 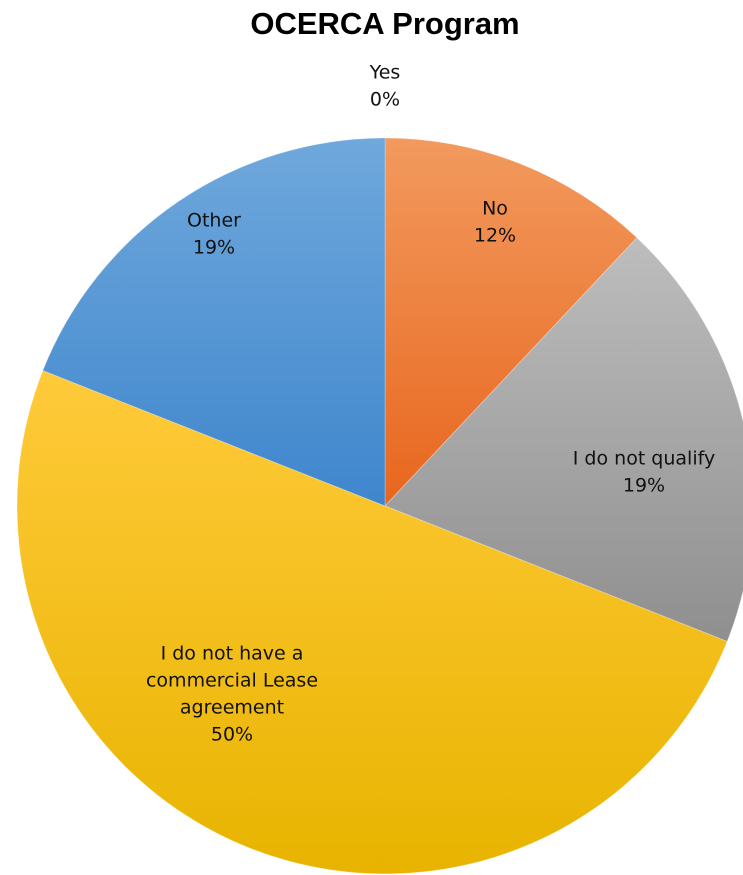 I want to click on data-label-i-do-not-qualify: I do not qualify 19%, so click(x=644, y=472).